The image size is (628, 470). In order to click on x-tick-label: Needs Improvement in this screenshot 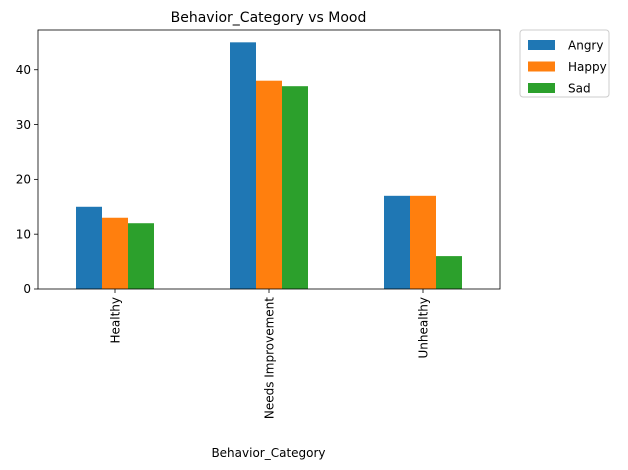, I will do `click(270, 358)`.